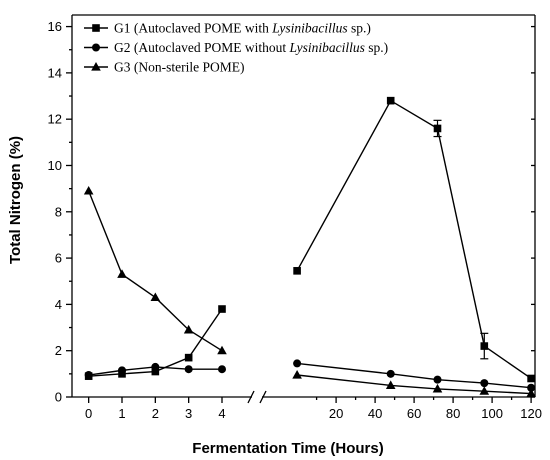  What do you see at coordinates (188, 413) in the screenshot?
I see `x-tick-label: 3` at bounding box center [188, 413].